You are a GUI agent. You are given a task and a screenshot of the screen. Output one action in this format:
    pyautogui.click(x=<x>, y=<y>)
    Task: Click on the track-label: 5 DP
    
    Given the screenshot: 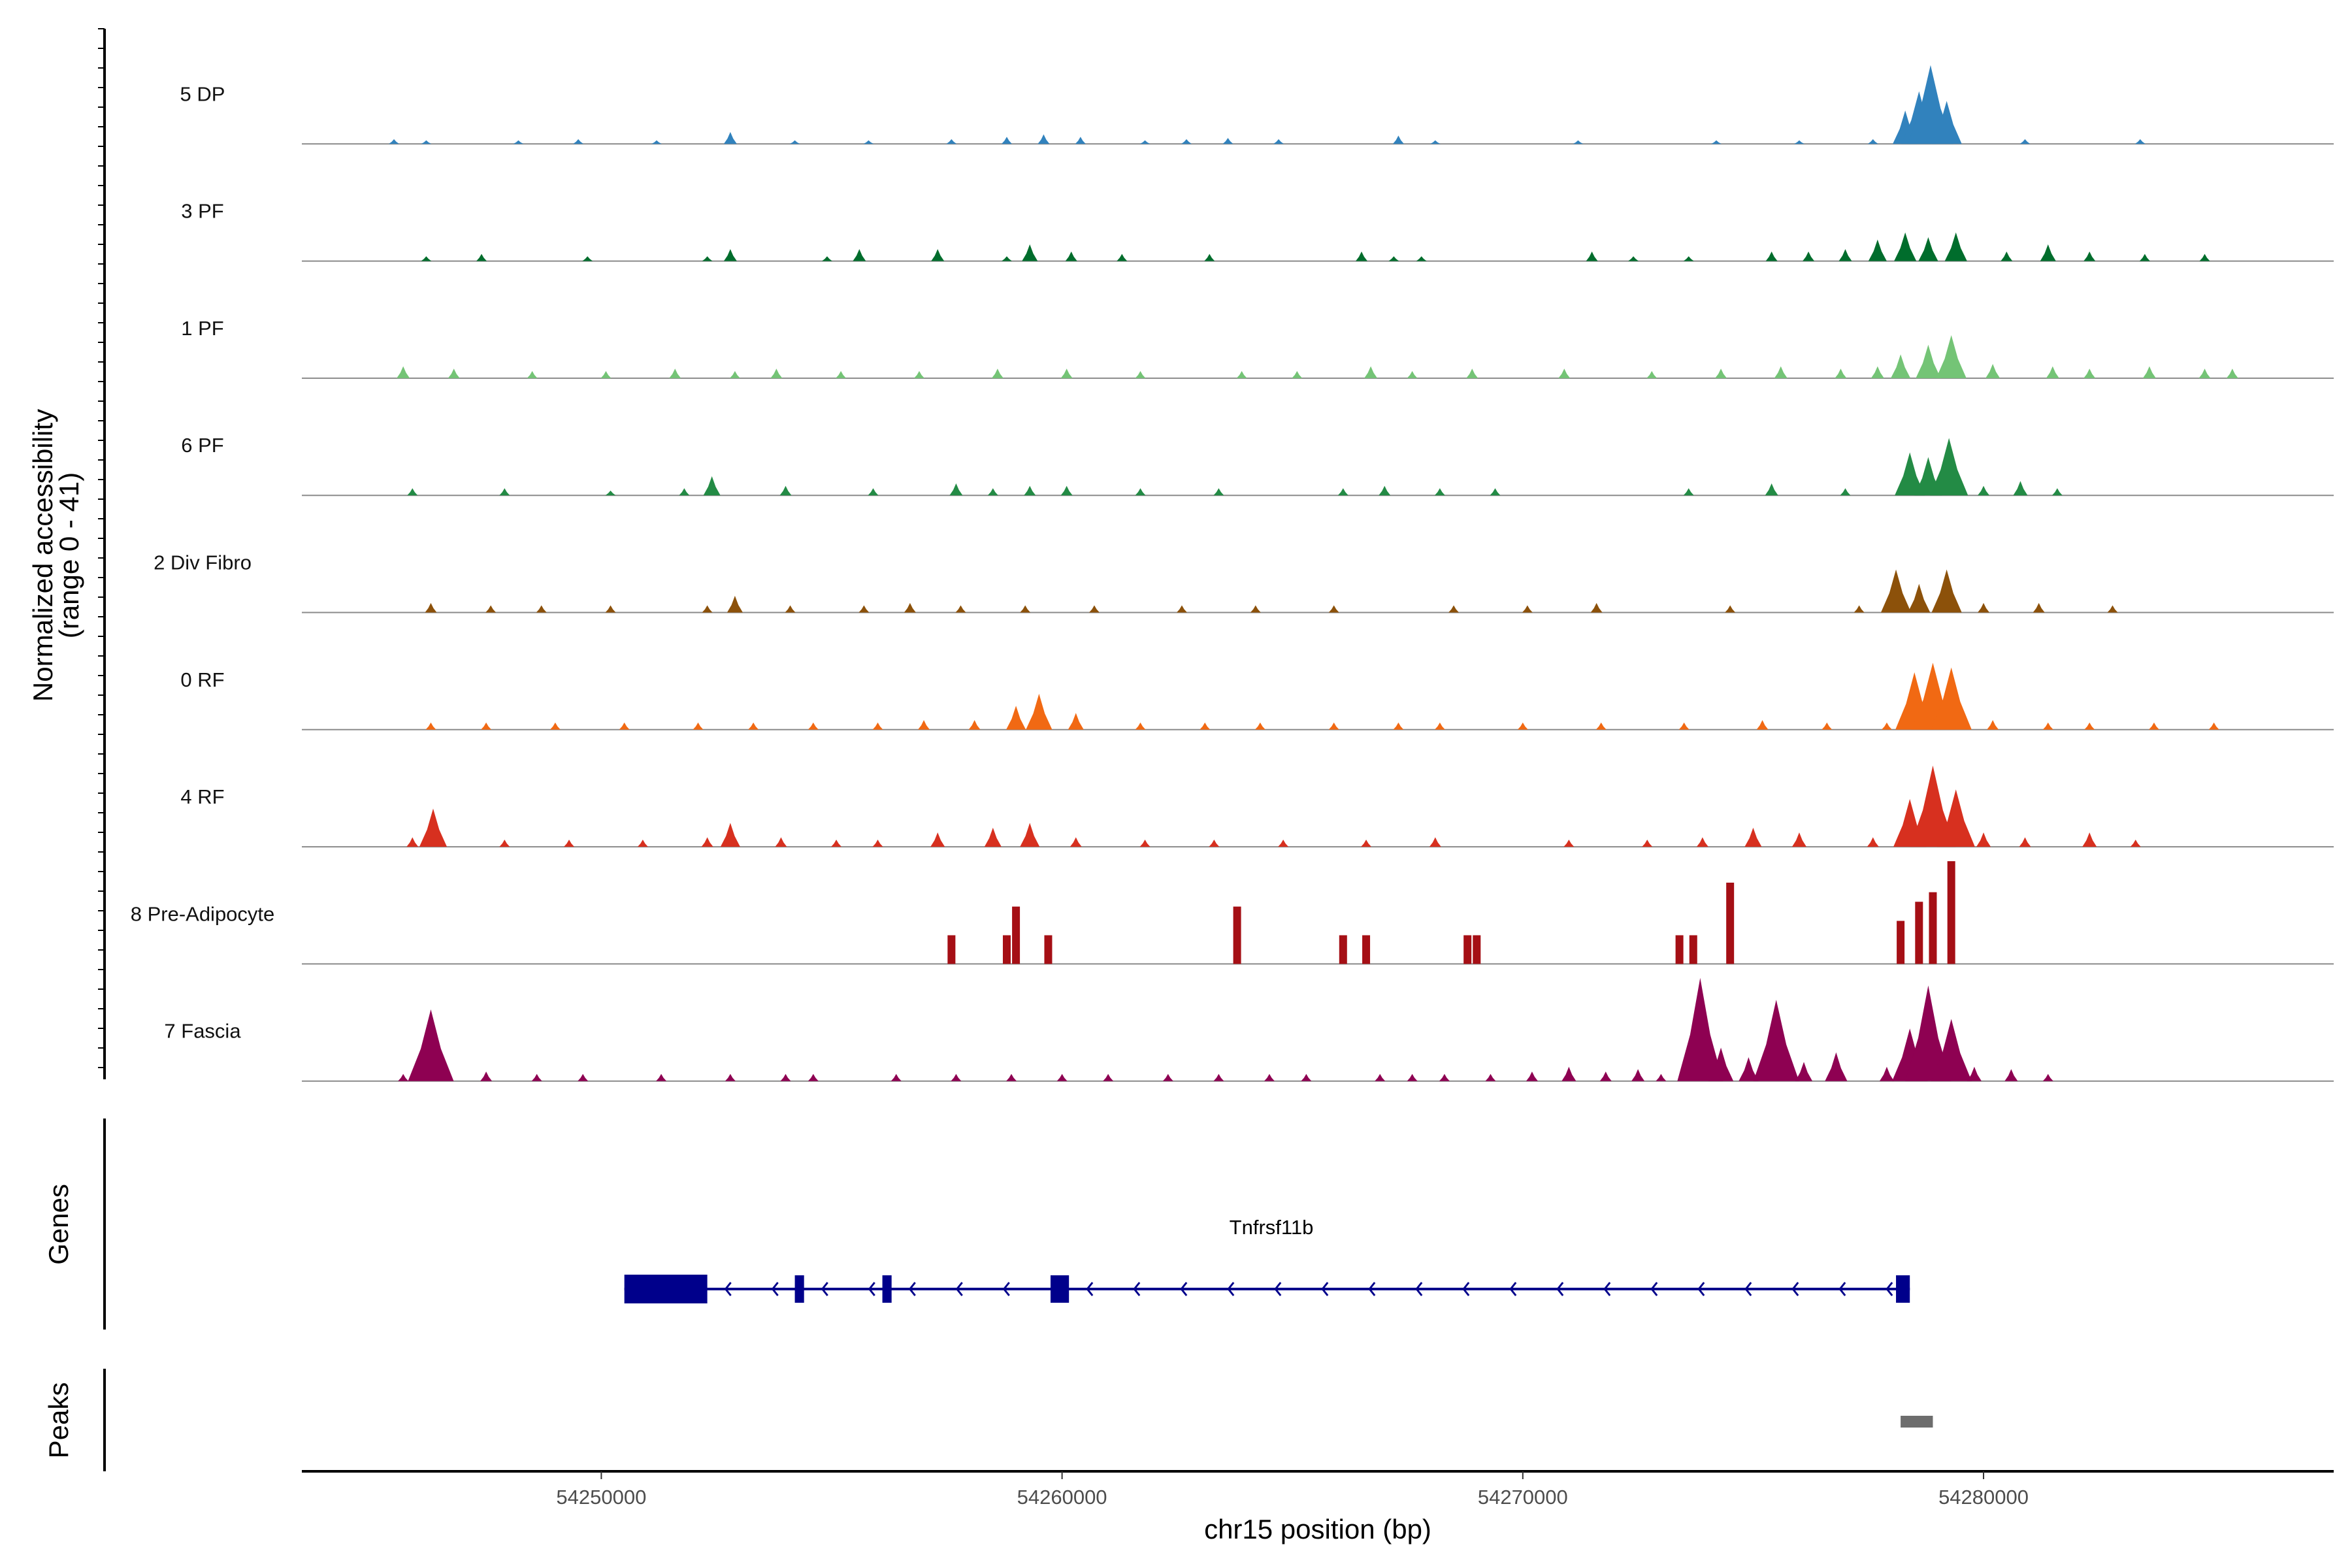 What is the action you would take?
    pyautogui.click(x=202, y=93)
    